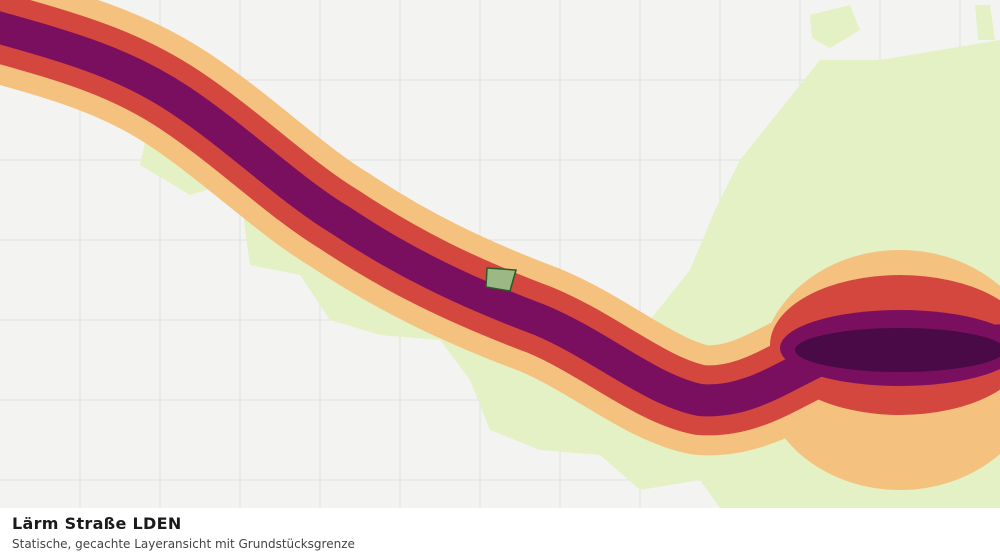  I want to click on parcel-boundary, so click(501, 279).